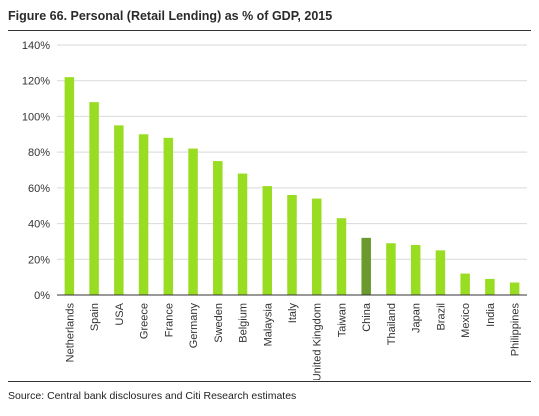 The height and width of the screenshot is (416, 539). What do you see at coordinates (466, 320) in the screenshot?
I see `x-tick-label: Mexico` at bounding box center [466, 320].